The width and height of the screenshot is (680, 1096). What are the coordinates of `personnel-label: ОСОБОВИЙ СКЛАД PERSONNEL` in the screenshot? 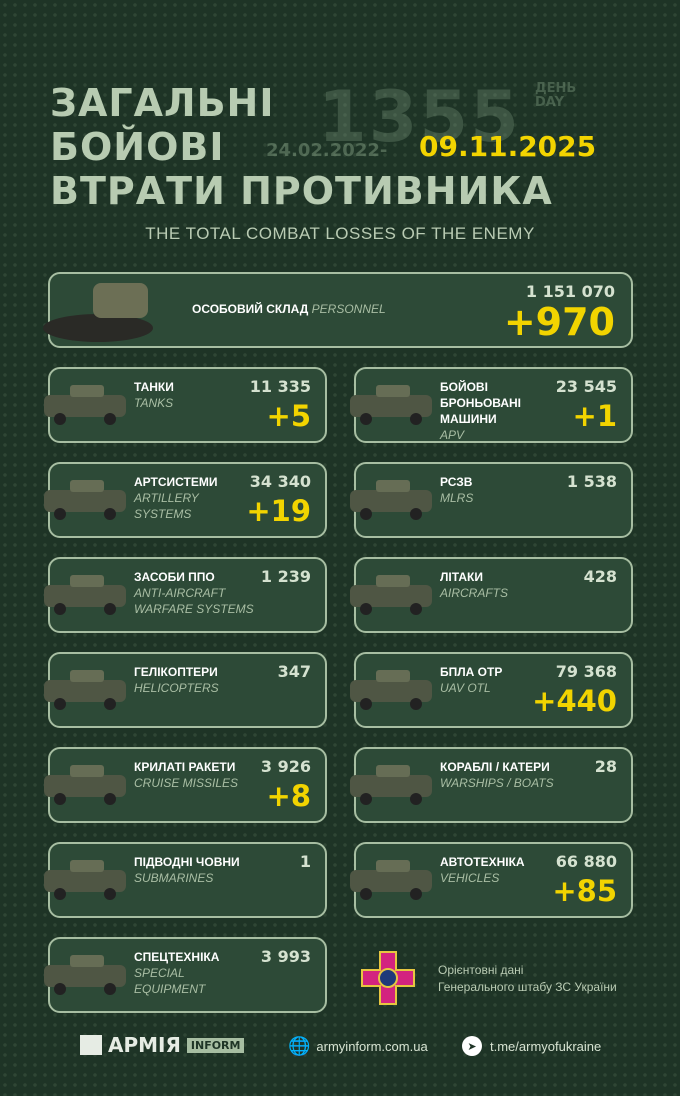 It's located at (289, 309).